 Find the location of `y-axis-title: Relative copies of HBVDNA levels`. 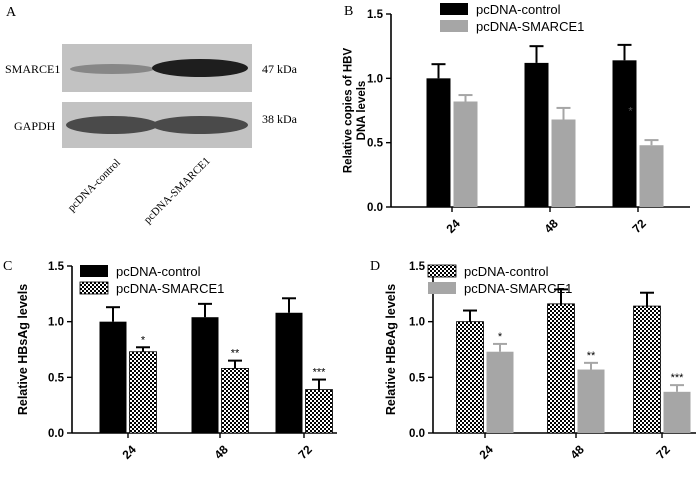

y-axis-title: Relative copies of HBVDNA levels is located at coordinates (355, 111).